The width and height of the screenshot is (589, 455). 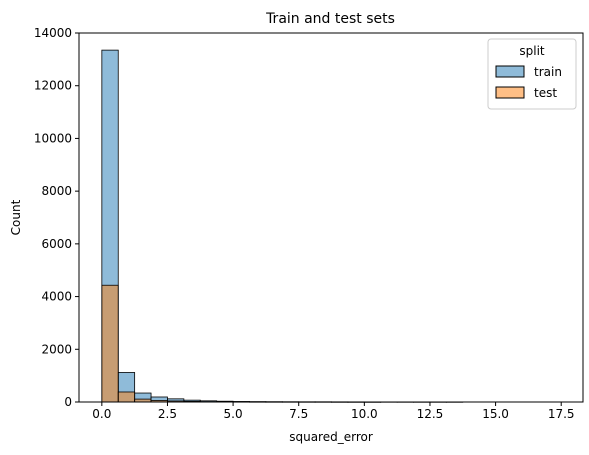 What do you see at coordinates (167, 414) in the screenshot?
I see `x-tick-label: 2.5` at bounding box center [167, 414].